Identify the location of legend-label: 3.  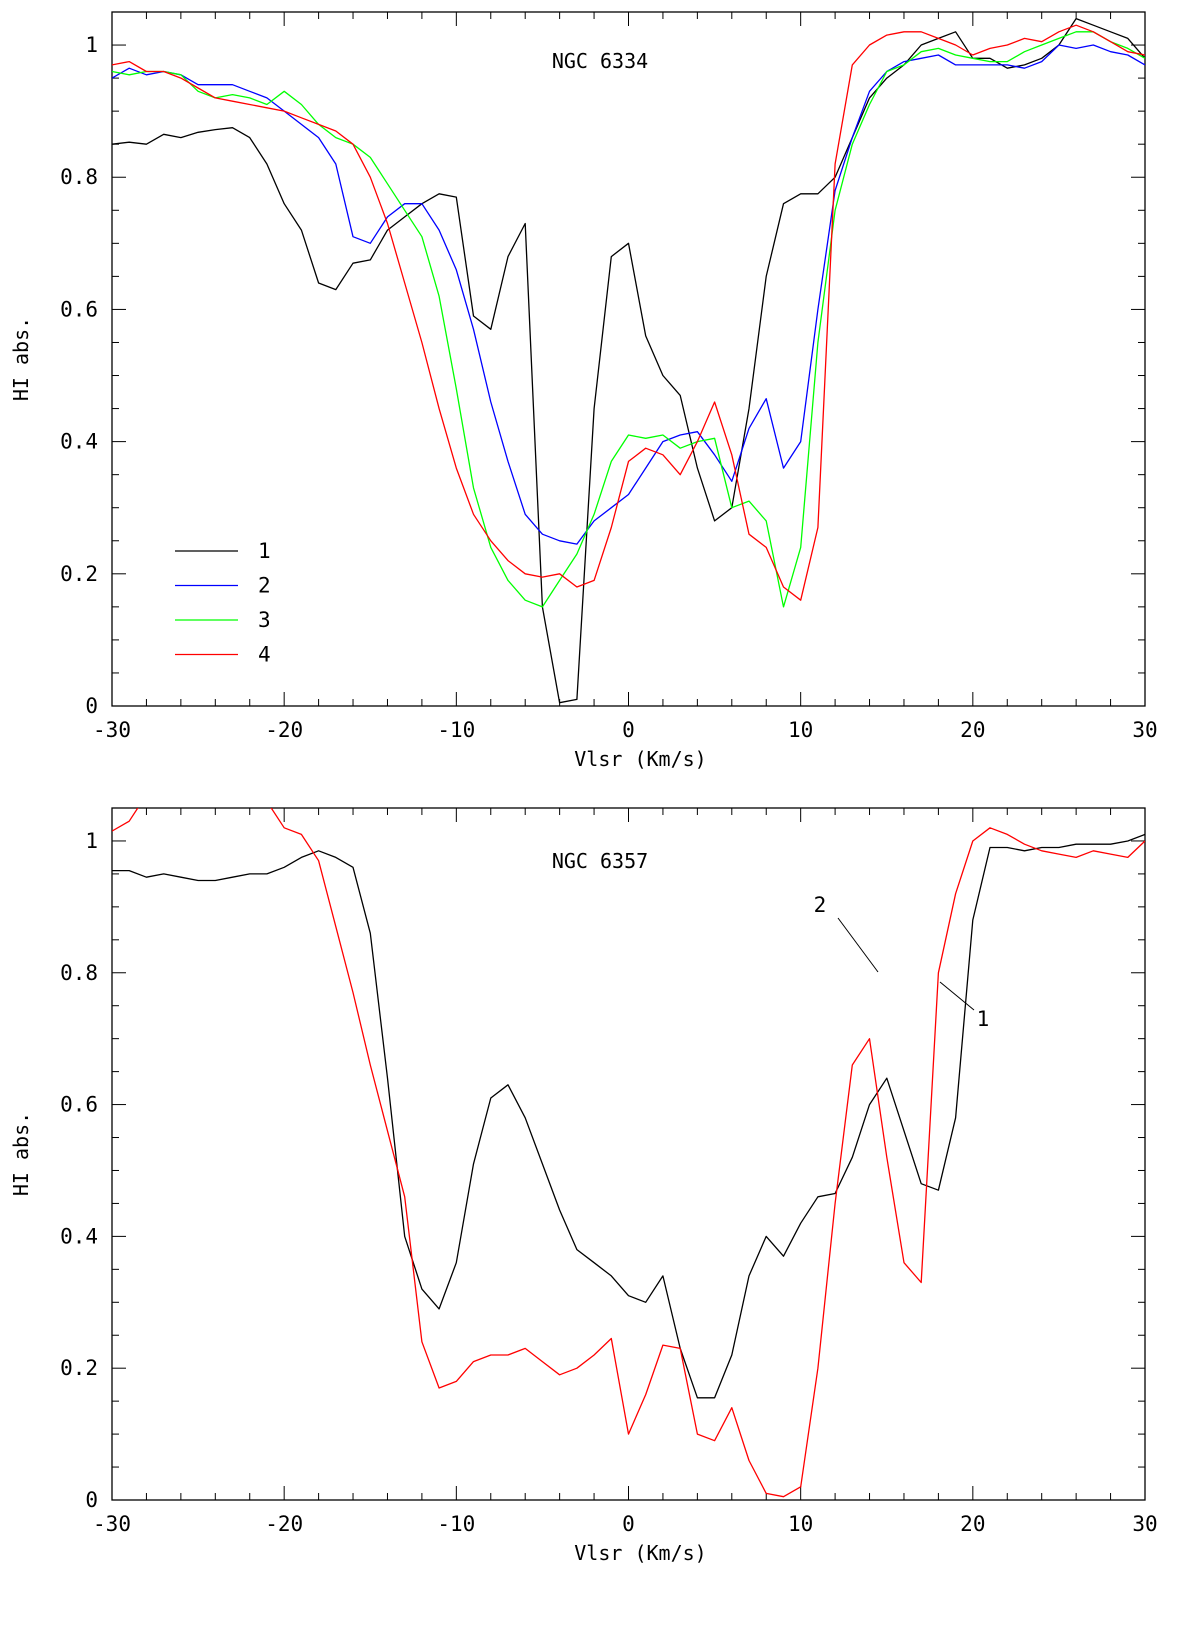
(264, 620).